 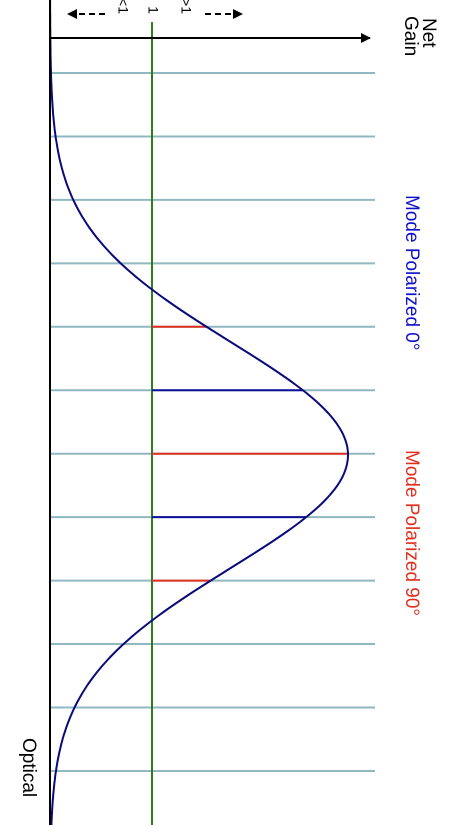 I want to click on axis-label: Optical, so click(x=28, y=767).